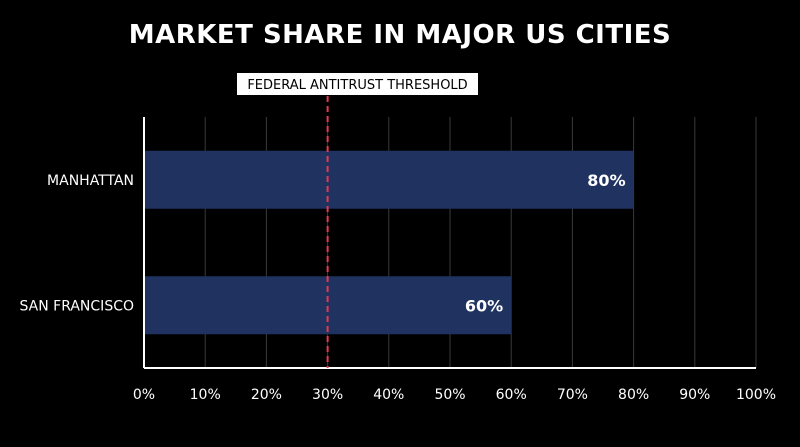 The width and height of the screenshot is (800, 447). Describe the element at coordinates (606, 180) in the screenshot. I see `value-label-manhattan: 80%` at that location.